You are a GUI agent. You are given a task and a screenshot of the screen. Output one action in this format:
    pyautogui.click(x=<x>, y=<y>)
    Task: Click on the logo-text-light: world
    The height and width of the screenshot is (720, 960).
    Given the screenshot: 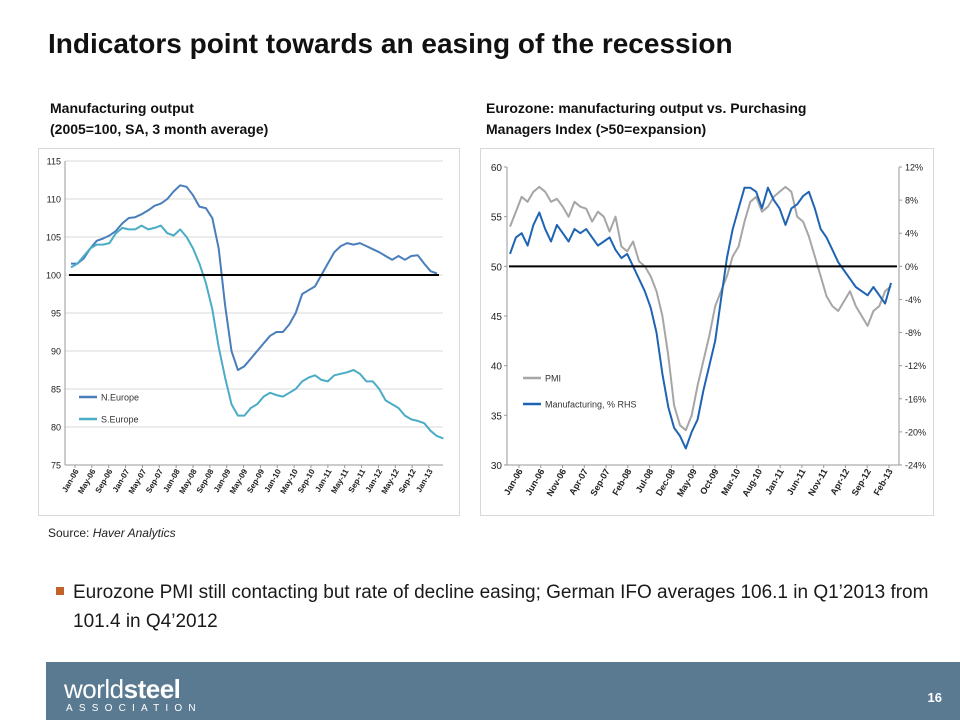 What is the action you would take?
    pyautogui.click(x=94, y=689)
    